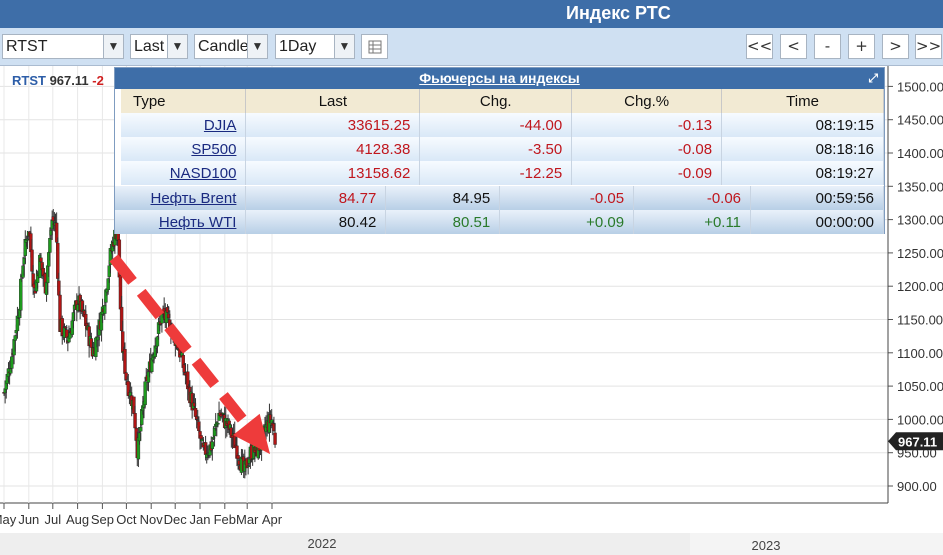  Describe the element at coordinates (443, 222) in the screenshot. I see `row-prev: 80.51` at that location.